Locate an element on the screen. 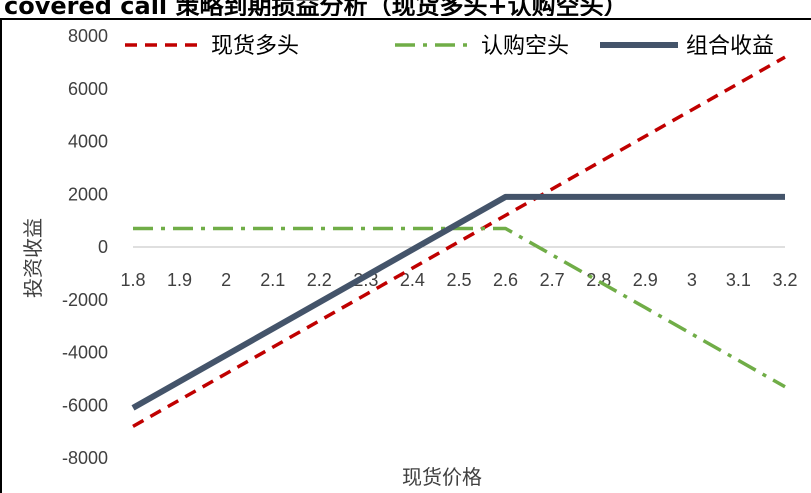  y-tick-label: 6000 is located at coordinates (88, 89).